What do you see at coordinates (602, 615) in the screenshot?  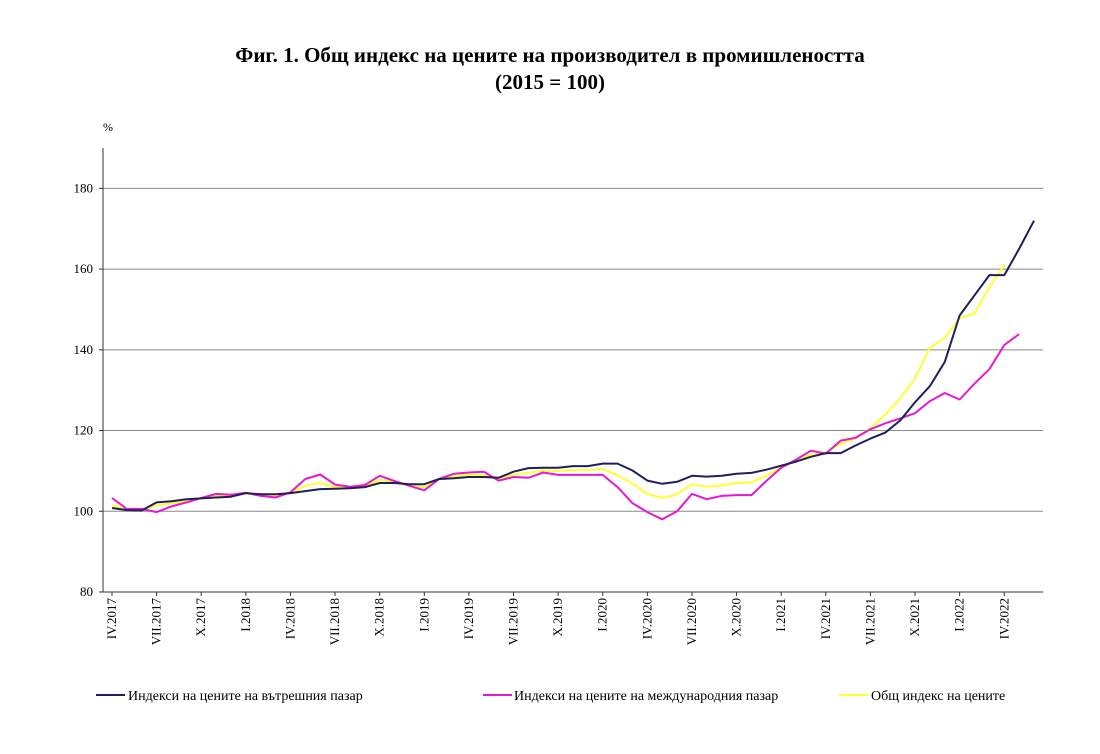 I see `x-tick-label-11: I.2020` at bounding box center [602, 615].